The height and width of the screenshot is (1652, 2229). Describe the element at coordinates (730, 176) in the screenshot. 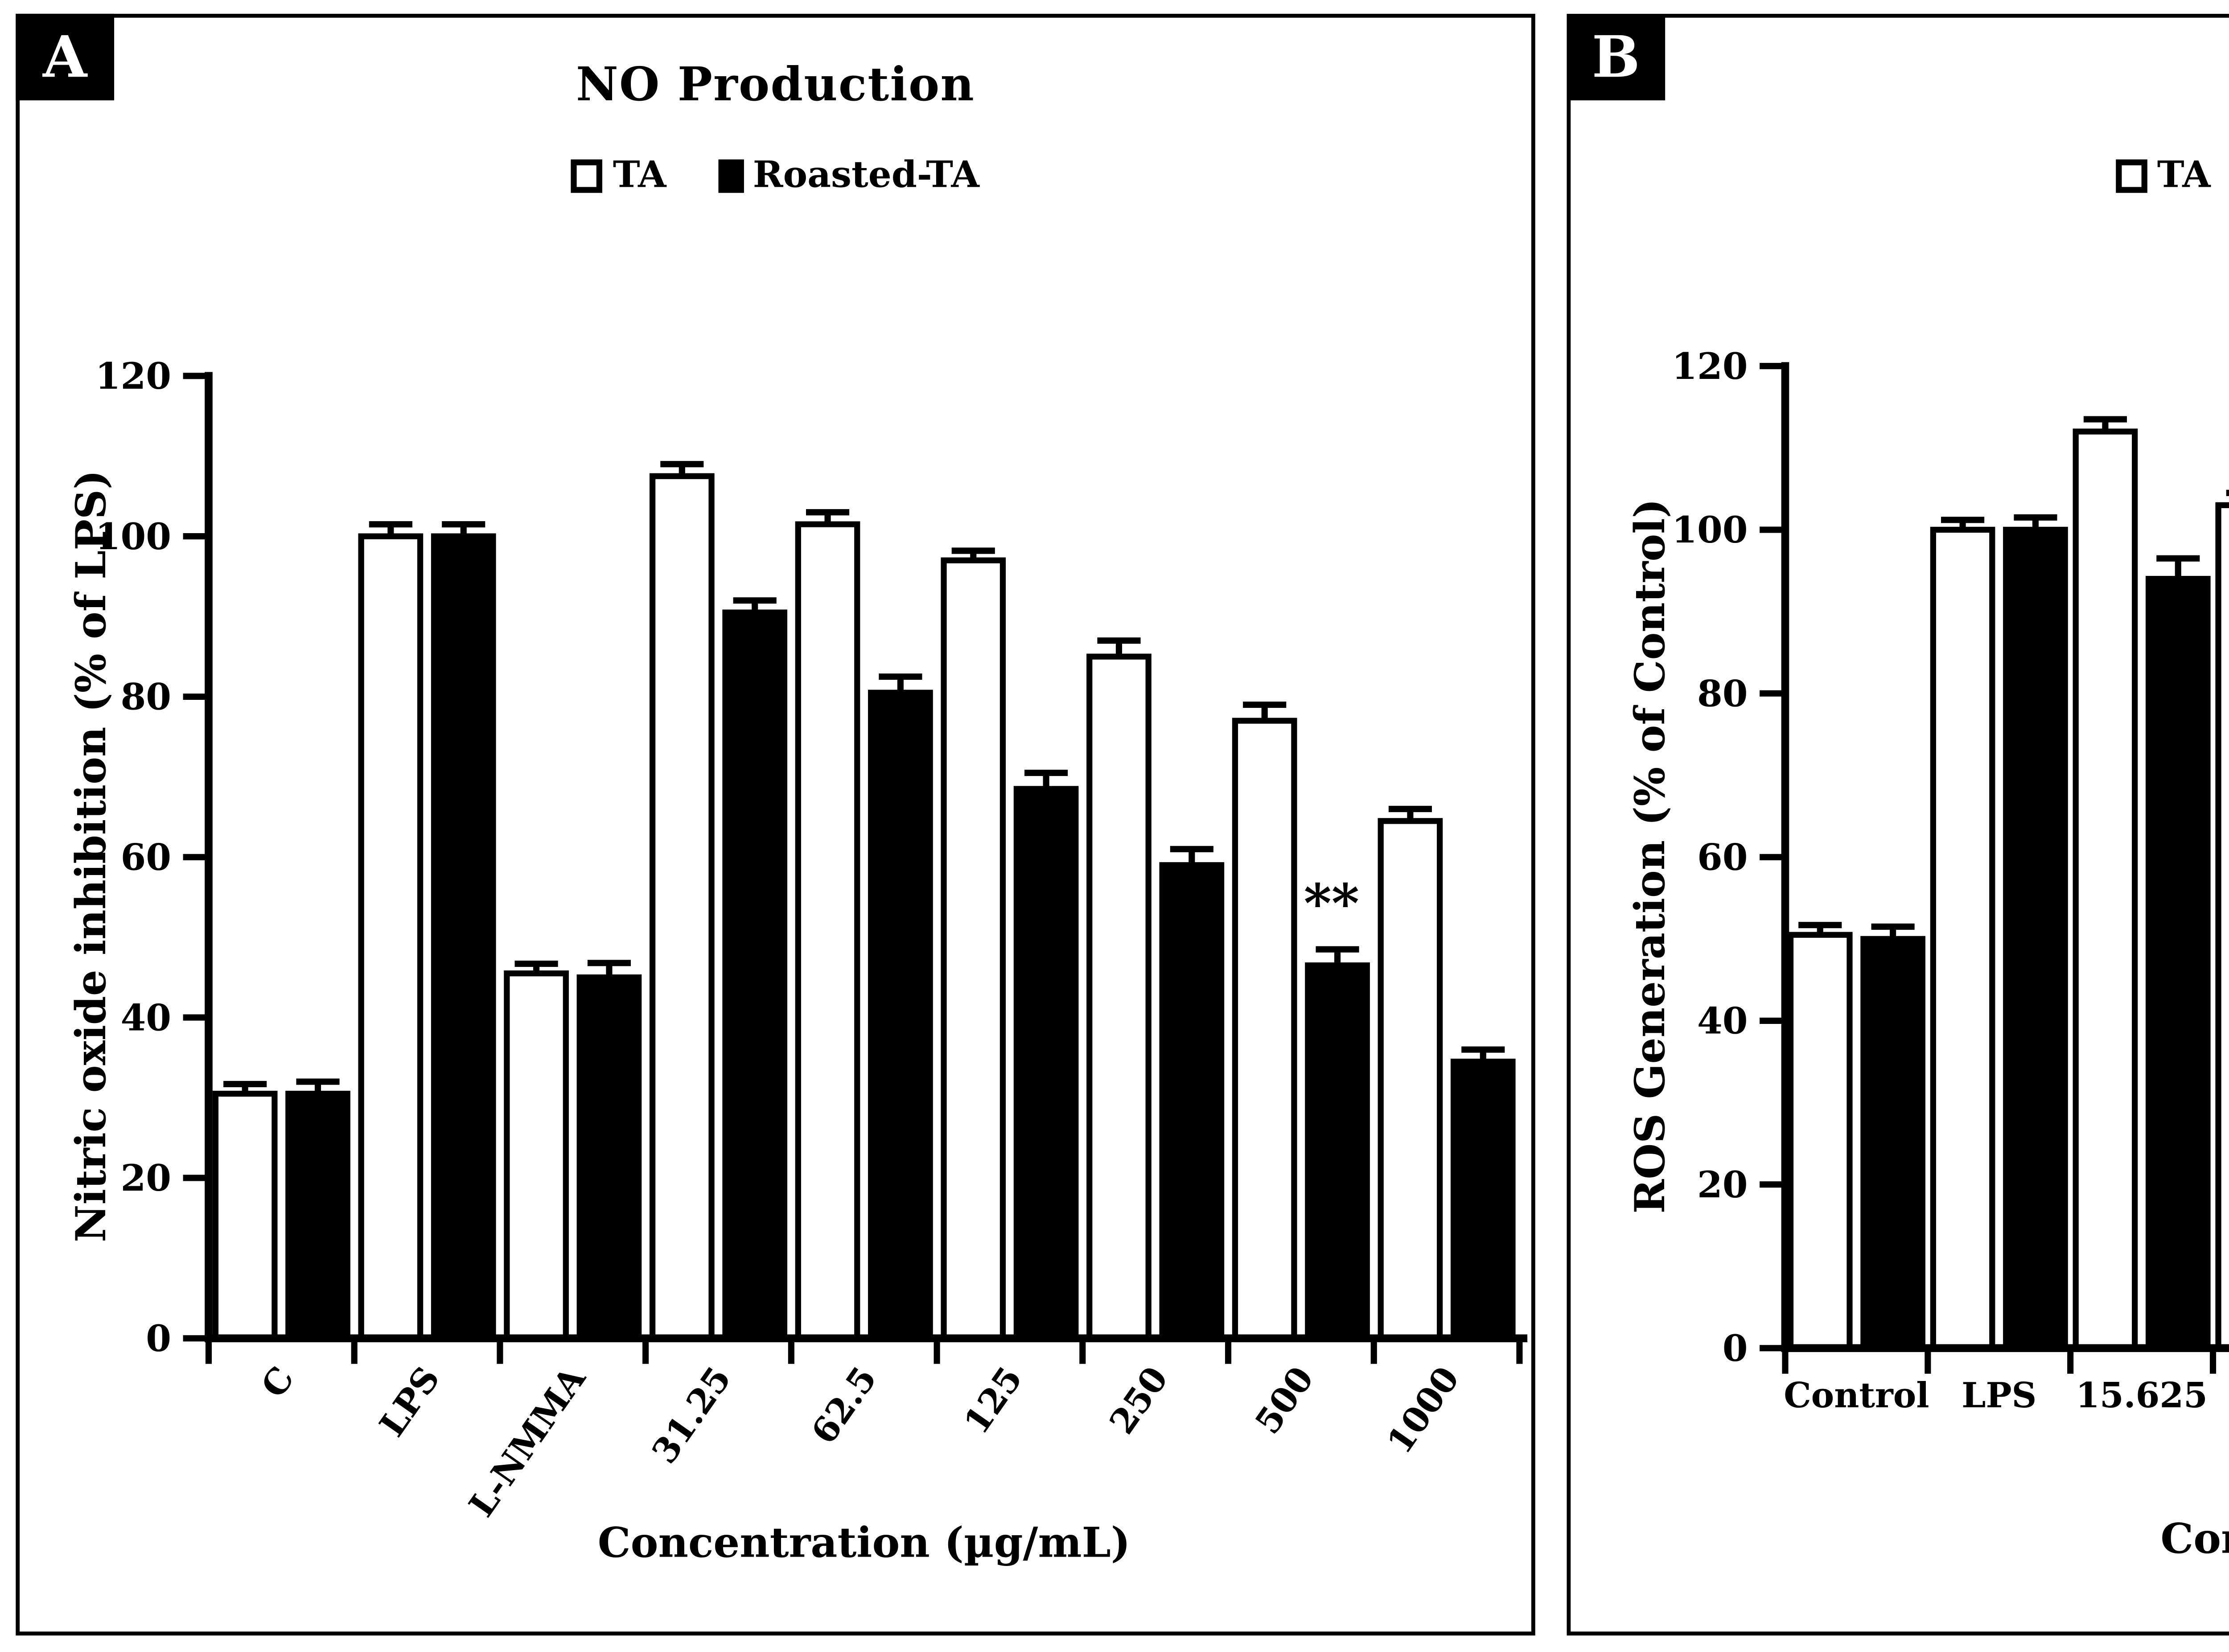

I see `legend-swatch-roasted-ta-icon` at that location.